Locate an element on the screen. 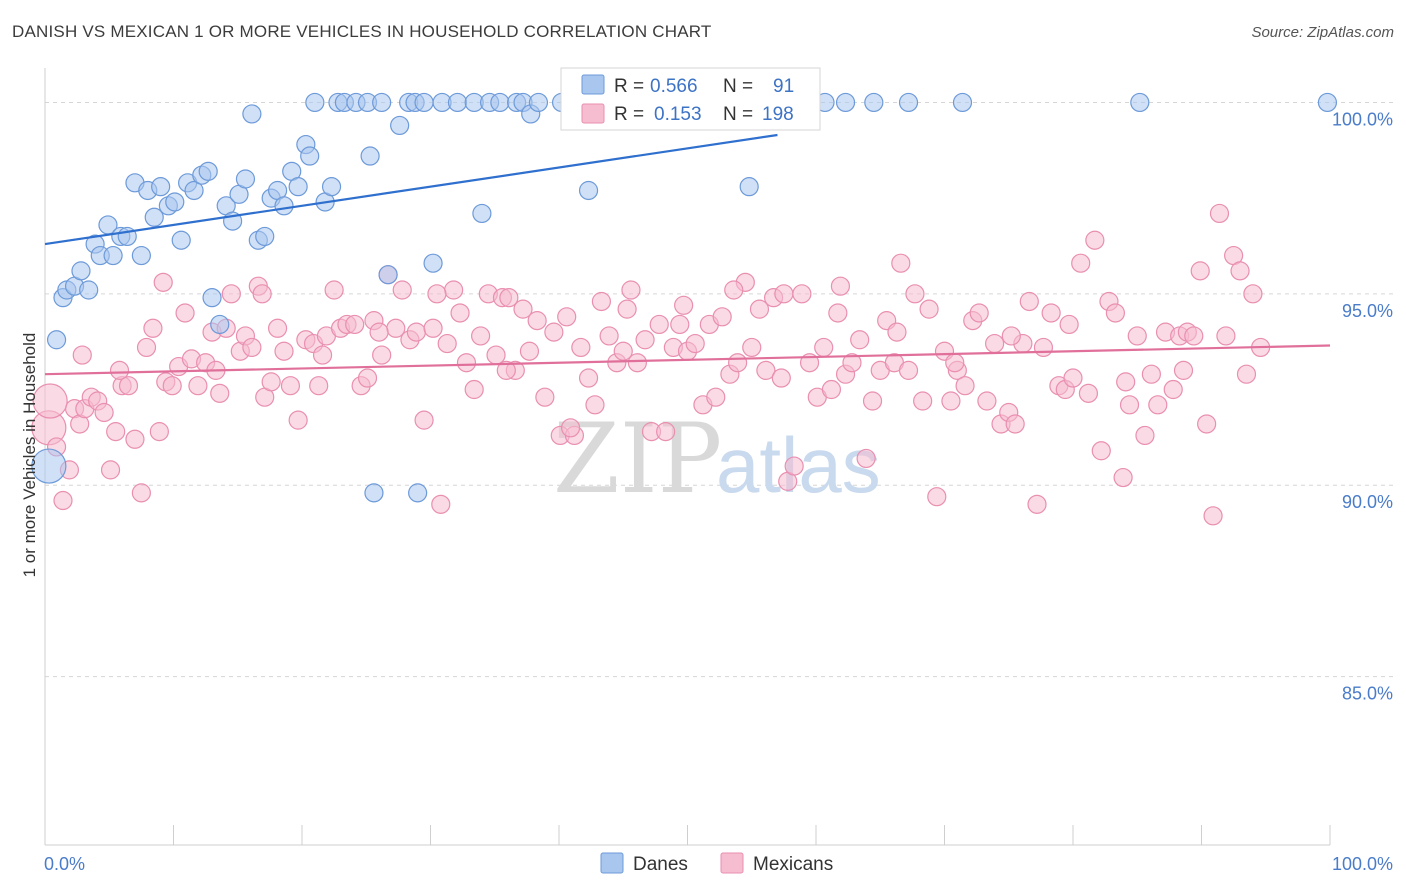 The height and width of the screenshot is (892, 1406). legend-danes-n-value: 91 is located at coordinates (783, 86).